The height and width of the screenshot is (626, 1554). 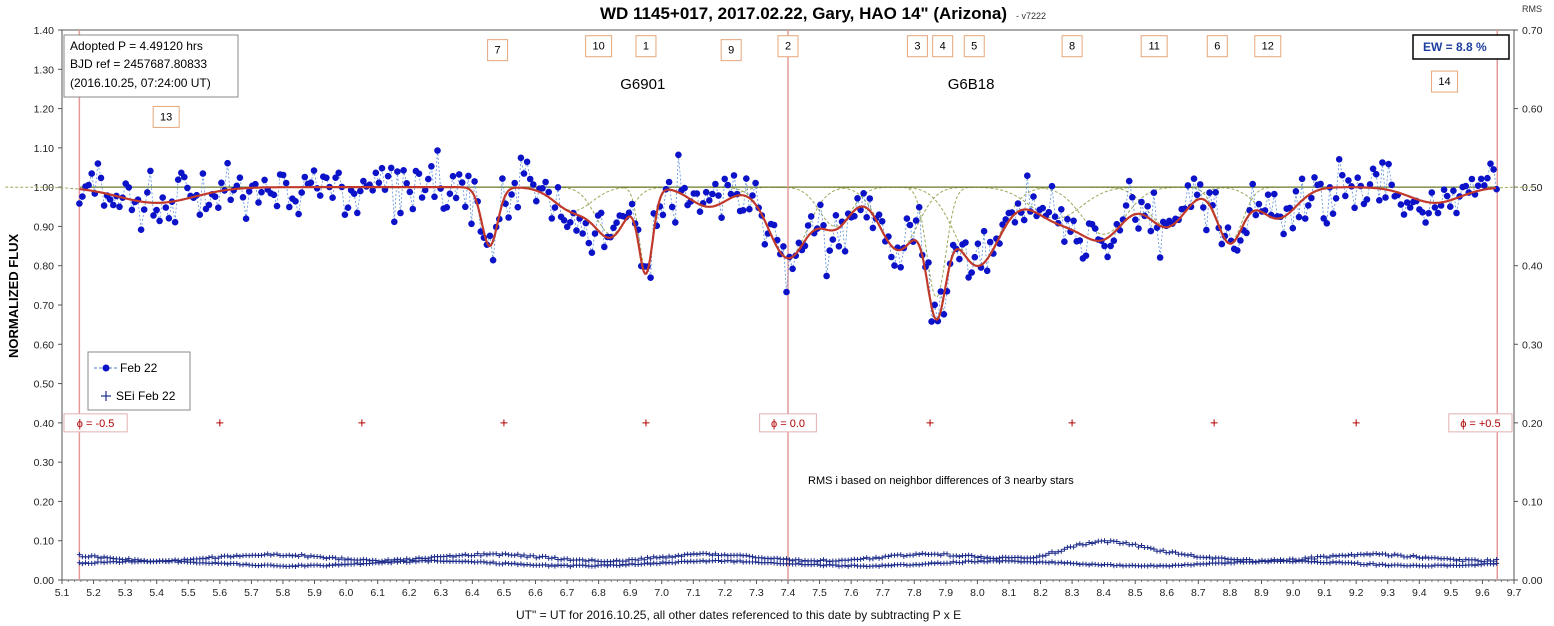 What do you see at coordinates (1261, 593) in the screenshot?
I see `x-tick-label: 8.9` at bounding box center [1261, 593].